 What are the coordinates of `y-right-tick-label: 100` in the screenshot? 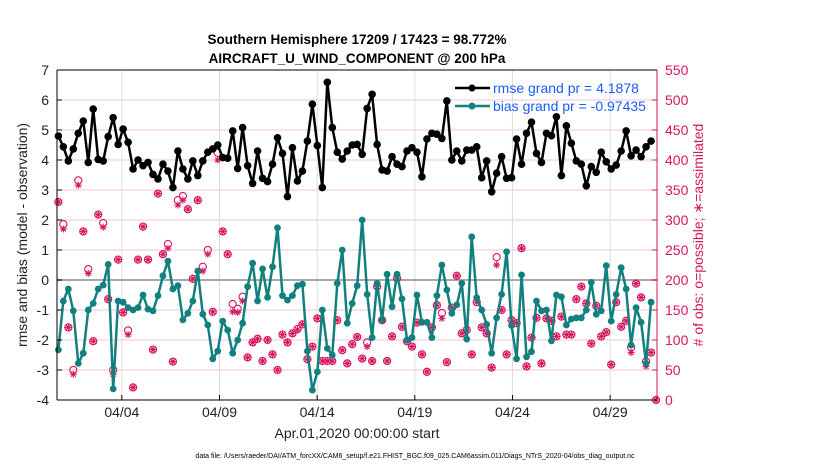 It's located at (677, 340).